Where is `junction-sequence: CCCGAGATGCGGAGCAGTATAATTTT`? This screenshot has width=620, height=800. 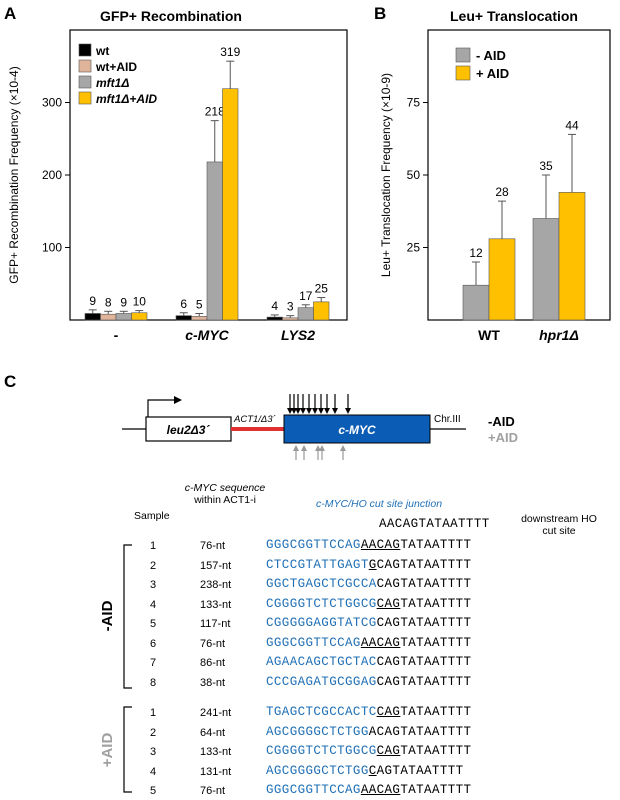
junction-sequence: CCCGAGATGCGGAGCAGTATAATTTT is located at coordinates (368, 682).